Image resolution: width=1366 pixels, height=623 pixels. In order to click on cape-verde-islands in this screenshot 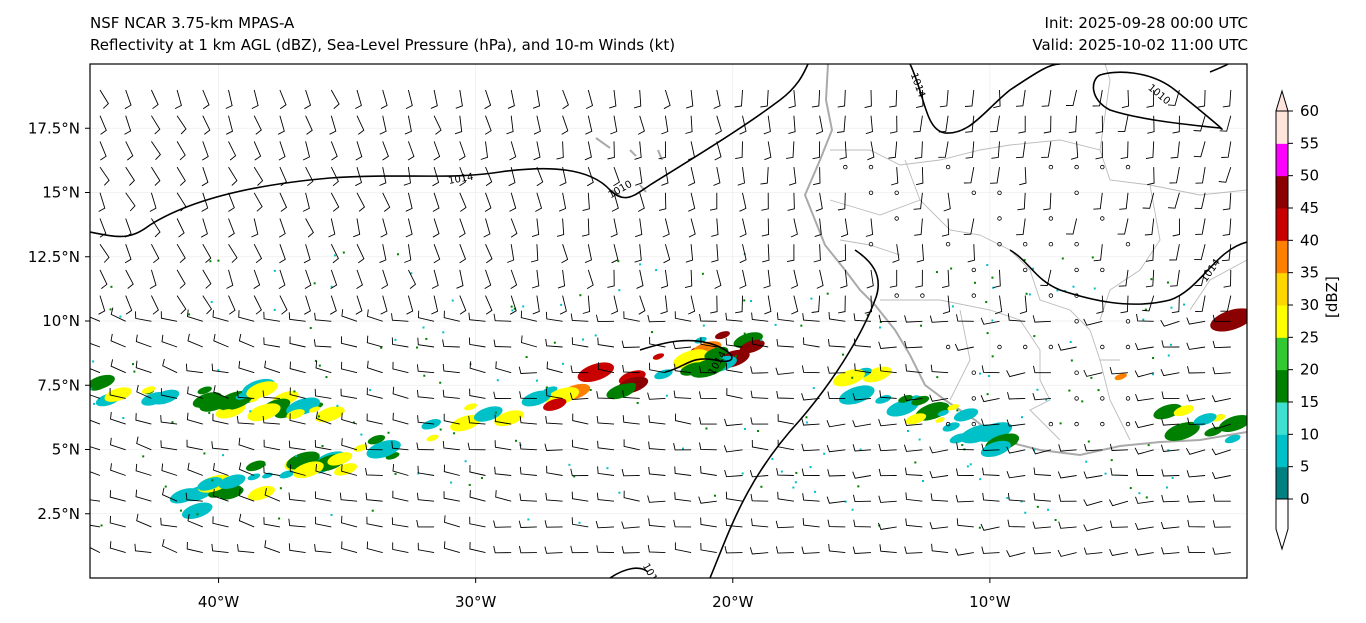, I will do `click(629, 167)`.